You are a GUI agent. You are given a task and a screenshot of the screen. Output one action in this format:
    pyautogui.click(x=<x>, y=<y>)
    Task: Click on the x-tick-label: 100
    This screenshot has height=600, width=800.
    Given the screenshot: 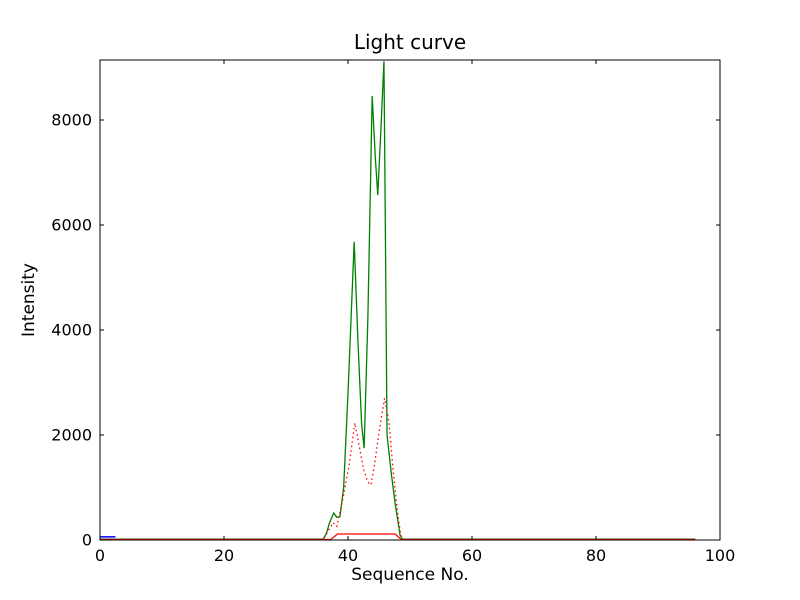 What is the action you would take?
    pyautogui.click(x=720, y=555)
    